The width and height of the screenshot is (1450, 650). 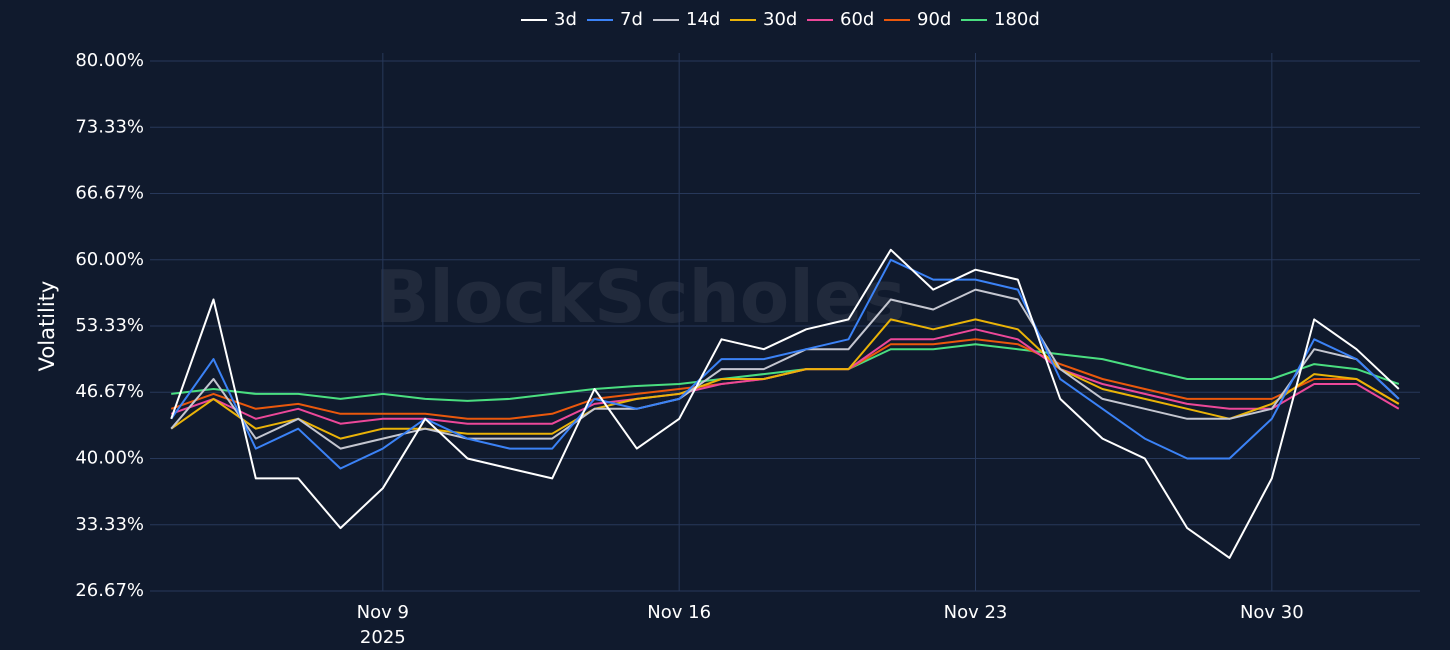 I want to click on x-tick-label: Nov 23, so click(x=976, y=612).